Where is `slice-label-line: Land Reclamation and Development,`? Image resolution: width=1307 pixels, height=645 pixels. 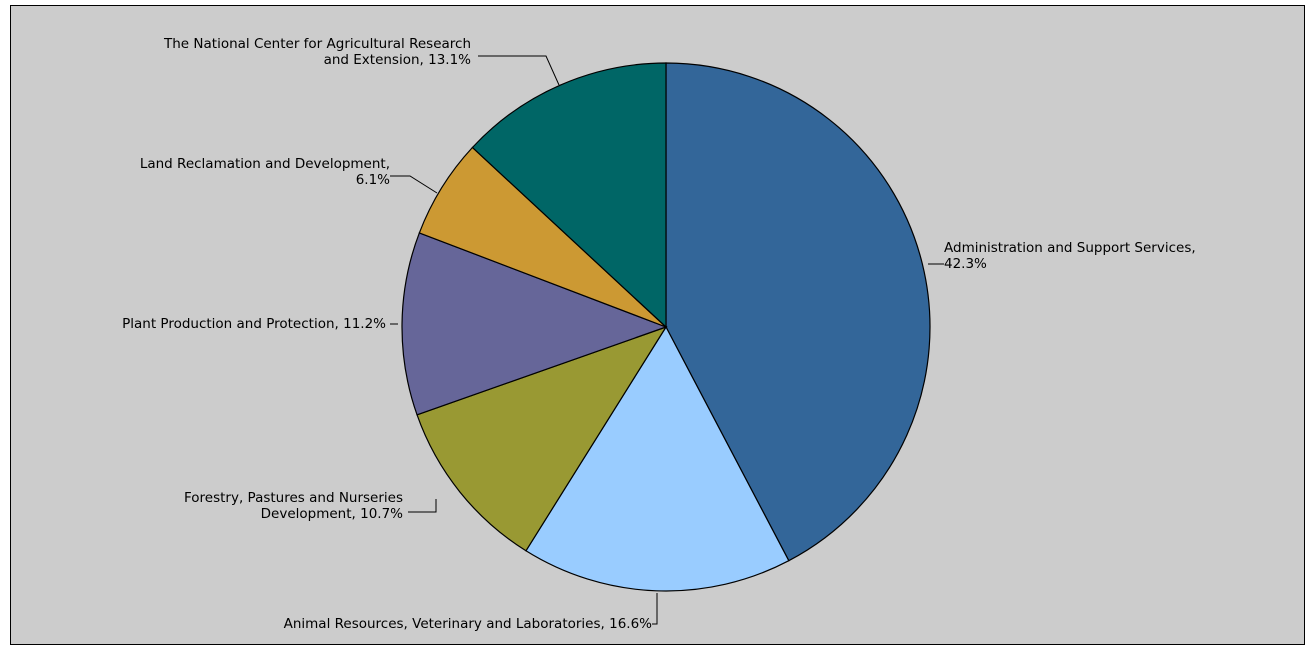 slice-label-line: Land Reclamation and Development, is located at coordinates (265, 164).